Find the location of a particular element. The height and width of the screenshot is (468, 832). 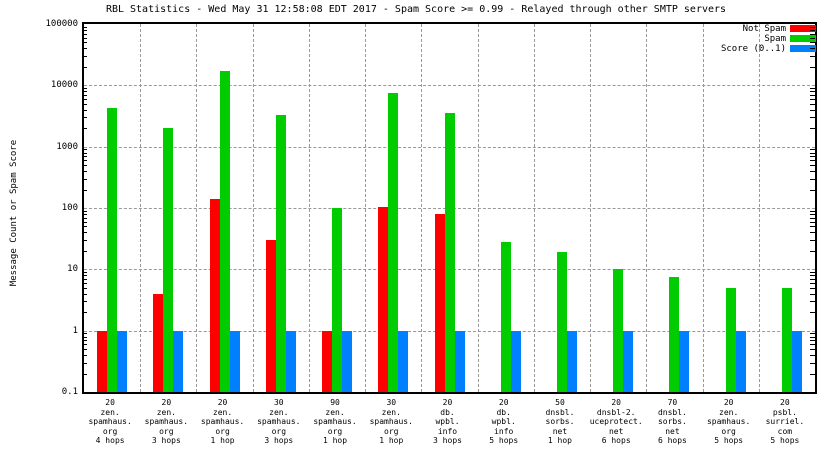

x-tick-line: 90 is located at coordinates (335, 402).